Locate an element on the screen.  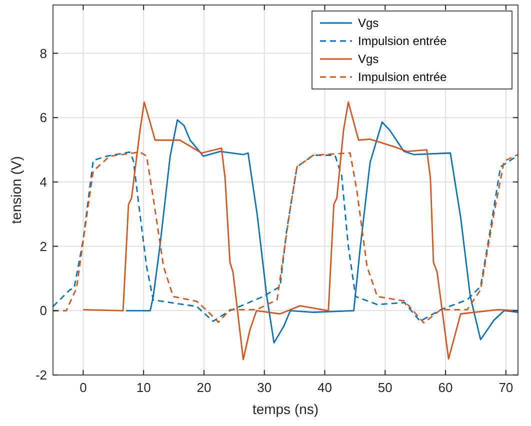
x-tick-label: 10 is located at coordinates (143, 387).